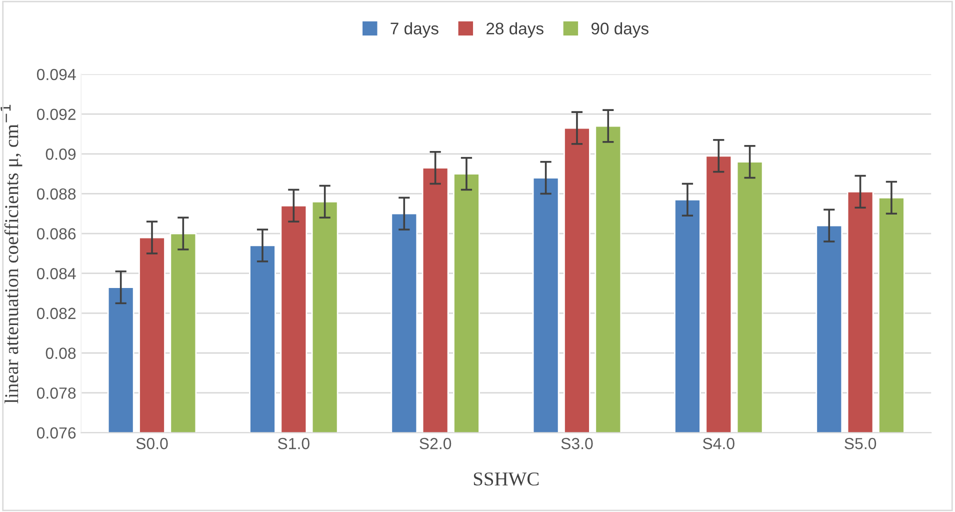 The height and width of the screenshot is (512, 955). Describe the element at coordinates (56, 433) in the screenshot. I see `y-tick-label: 0.076` at that location.